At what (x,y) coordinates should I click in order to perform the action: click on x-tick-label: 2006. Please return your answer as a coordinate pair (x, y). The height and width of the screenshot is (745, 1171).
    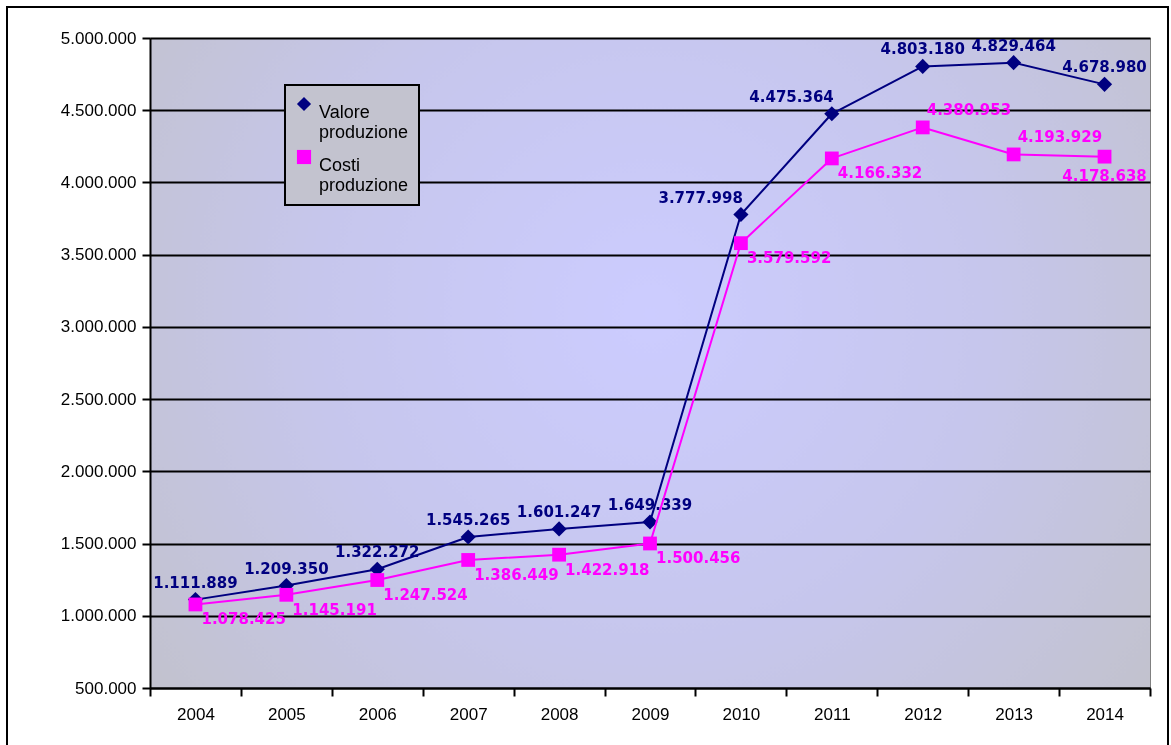
    Looking at the image, I should click on (377, 714).